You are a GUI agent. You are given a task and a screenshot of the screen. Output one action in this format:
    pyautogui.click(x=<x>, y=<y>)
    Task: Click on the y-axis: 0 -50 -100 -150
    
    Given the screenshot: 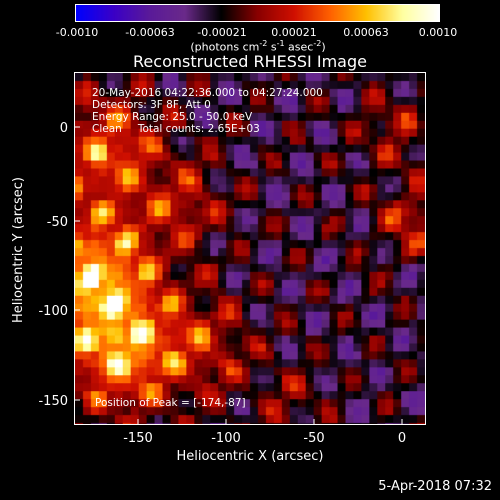 What is the action you would take?
    pyautogui.click(x=59, y=265)
    